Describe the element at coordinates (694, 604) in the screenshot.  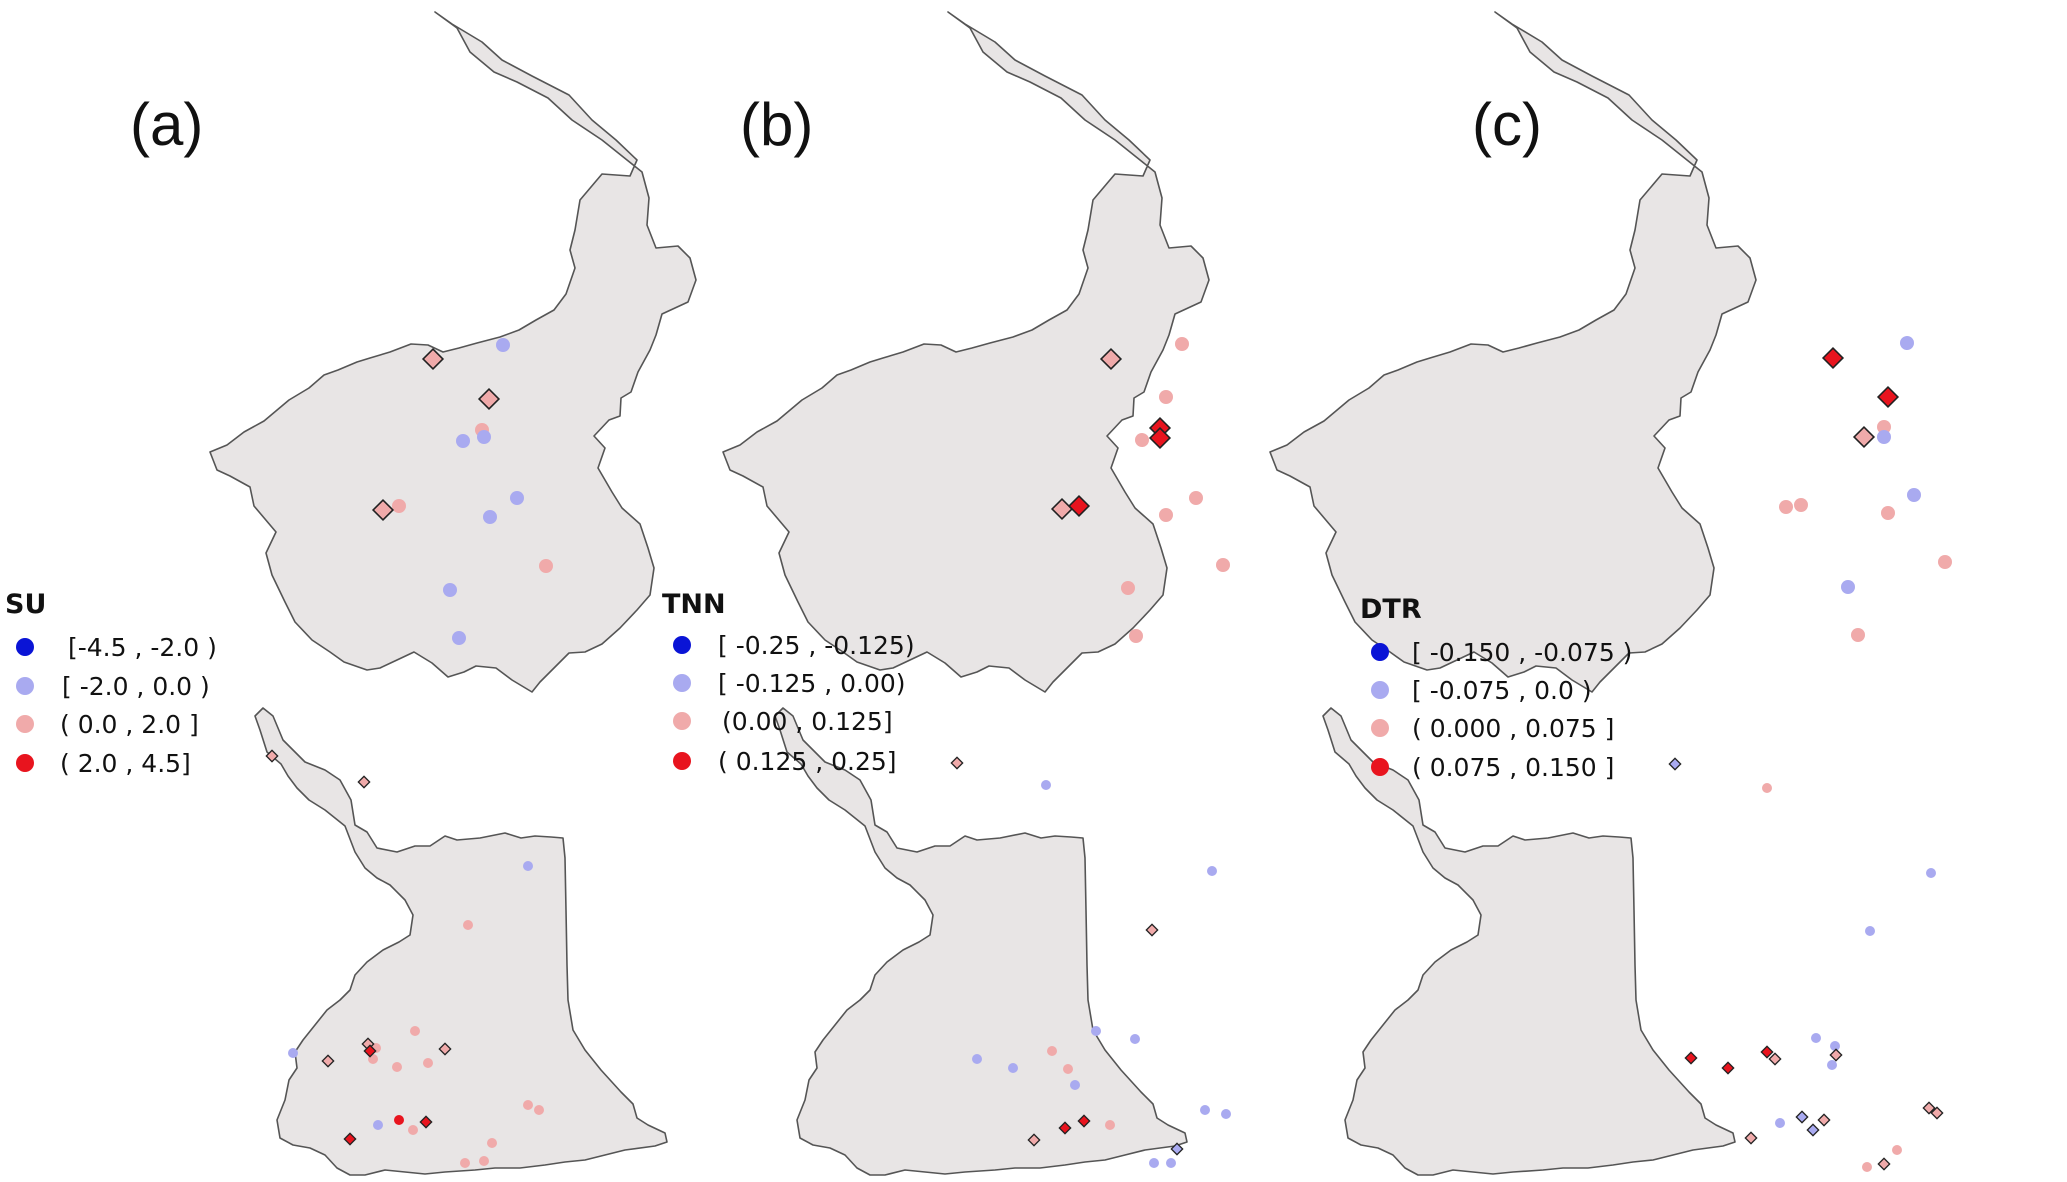
I see `legend-title: TNN` at that location.